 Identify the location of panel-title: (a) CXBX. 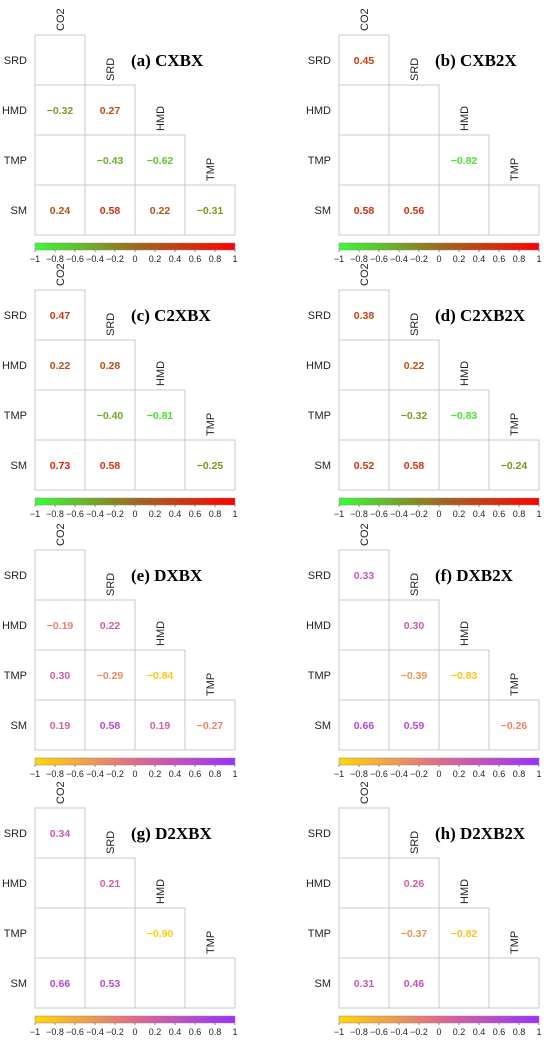
(167, 60).